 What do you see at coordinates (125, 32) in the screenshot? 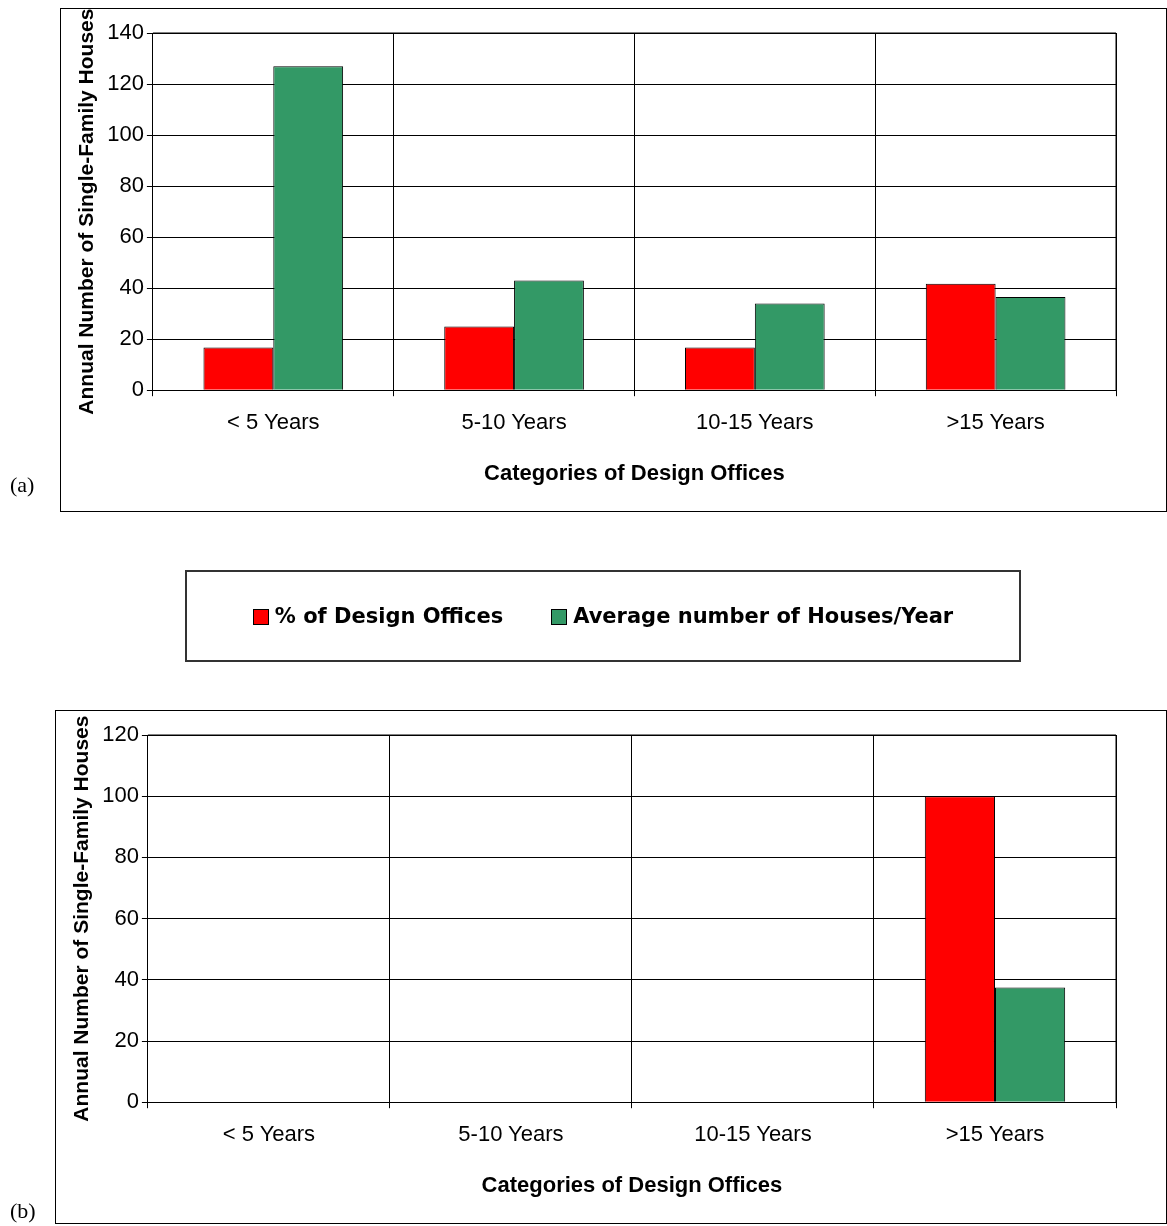
I see `y-tick-label: 140` at bounding box center [125, 32].